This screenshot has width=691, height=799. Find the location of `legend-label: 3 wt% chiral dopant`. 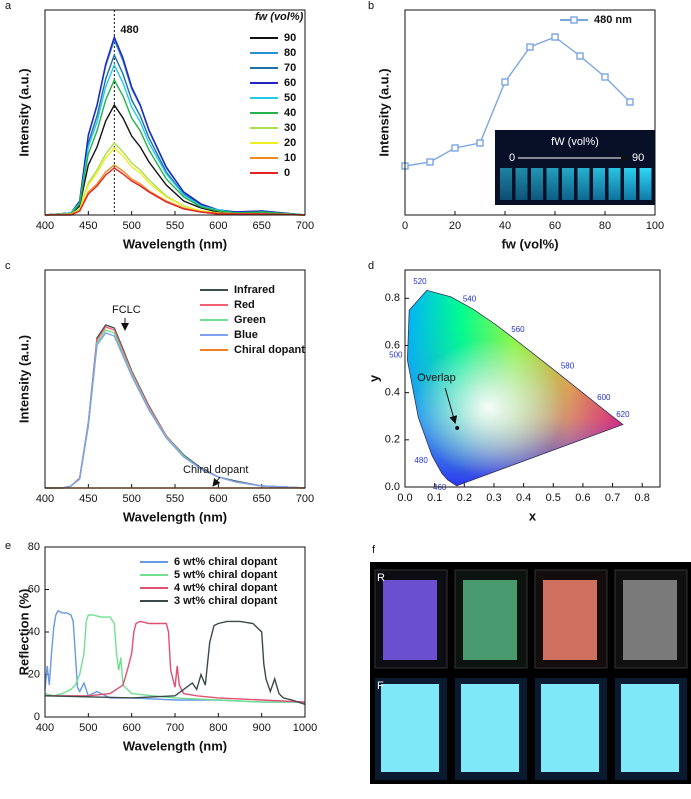

legend-label: 3 wt% chiral dopant is located at coordinates (226, 601).